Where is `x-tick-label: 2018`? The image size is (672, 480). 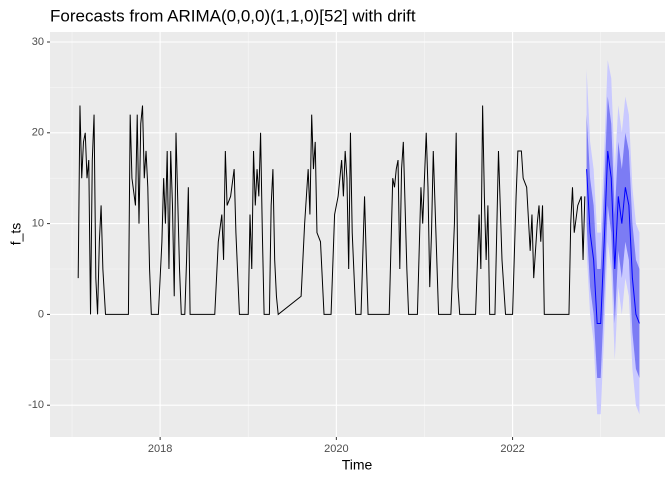
x-tick-label: 2018 is located at coordinates (160, 449).